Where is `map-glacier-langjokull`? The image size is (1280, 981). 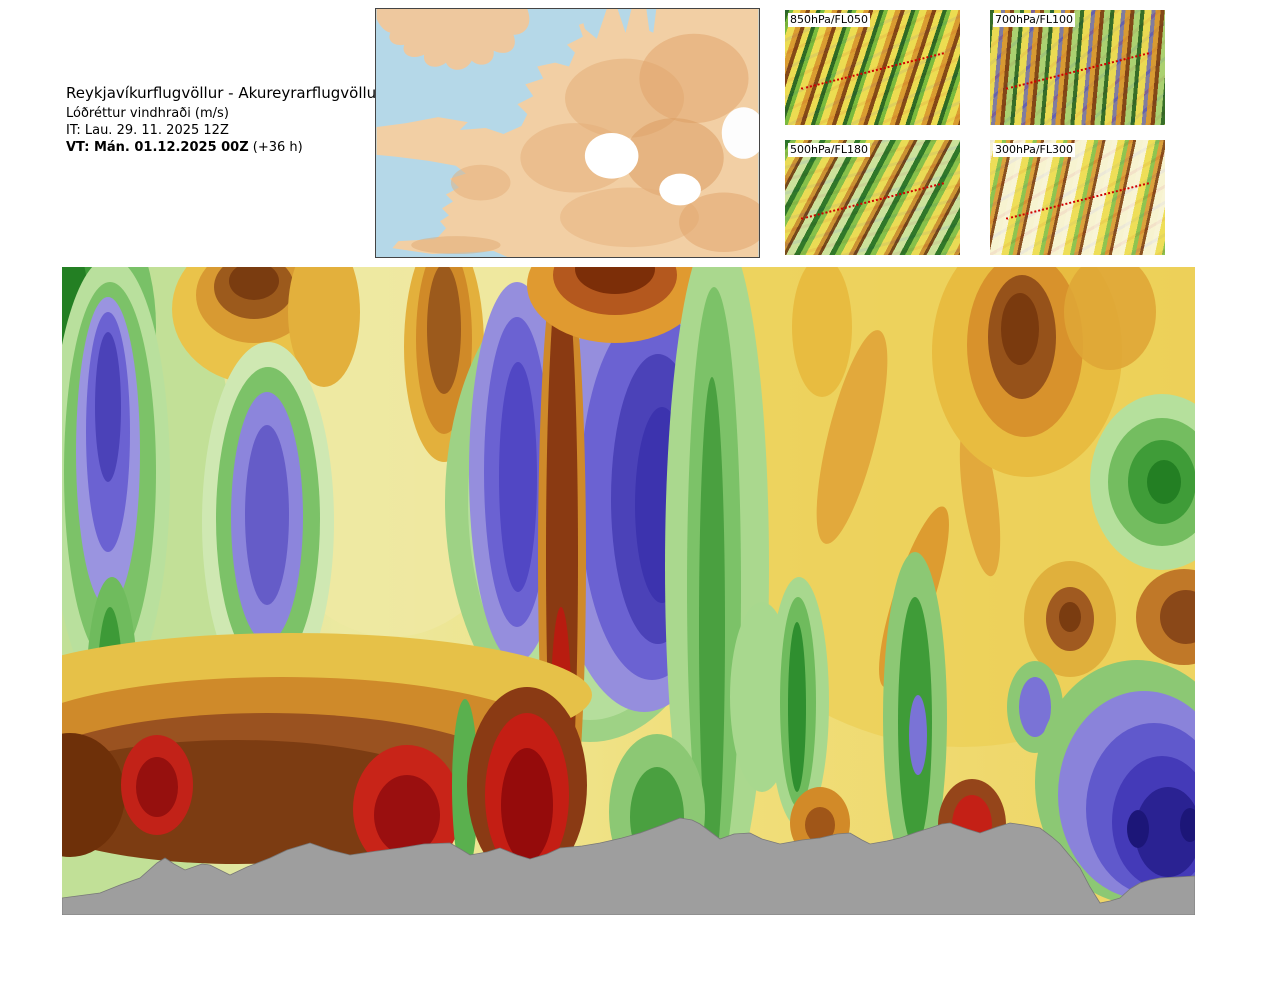
map-glacier-langjokull is located at coordinates (611, 156).